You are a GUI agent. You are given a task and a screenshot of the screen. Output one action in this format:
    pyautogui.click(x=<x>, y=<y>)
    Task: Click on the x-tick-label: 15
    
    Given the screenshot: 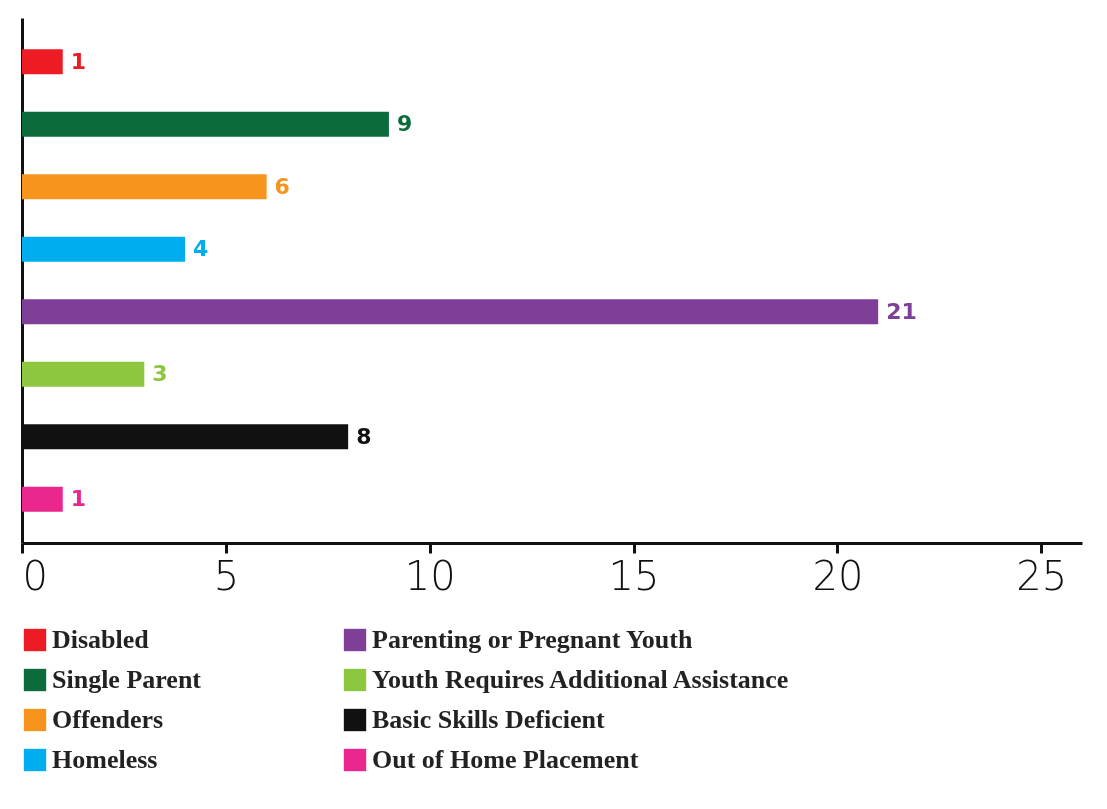 What is the action you would take?
    pyautogui.click(x=634, y=575)
    